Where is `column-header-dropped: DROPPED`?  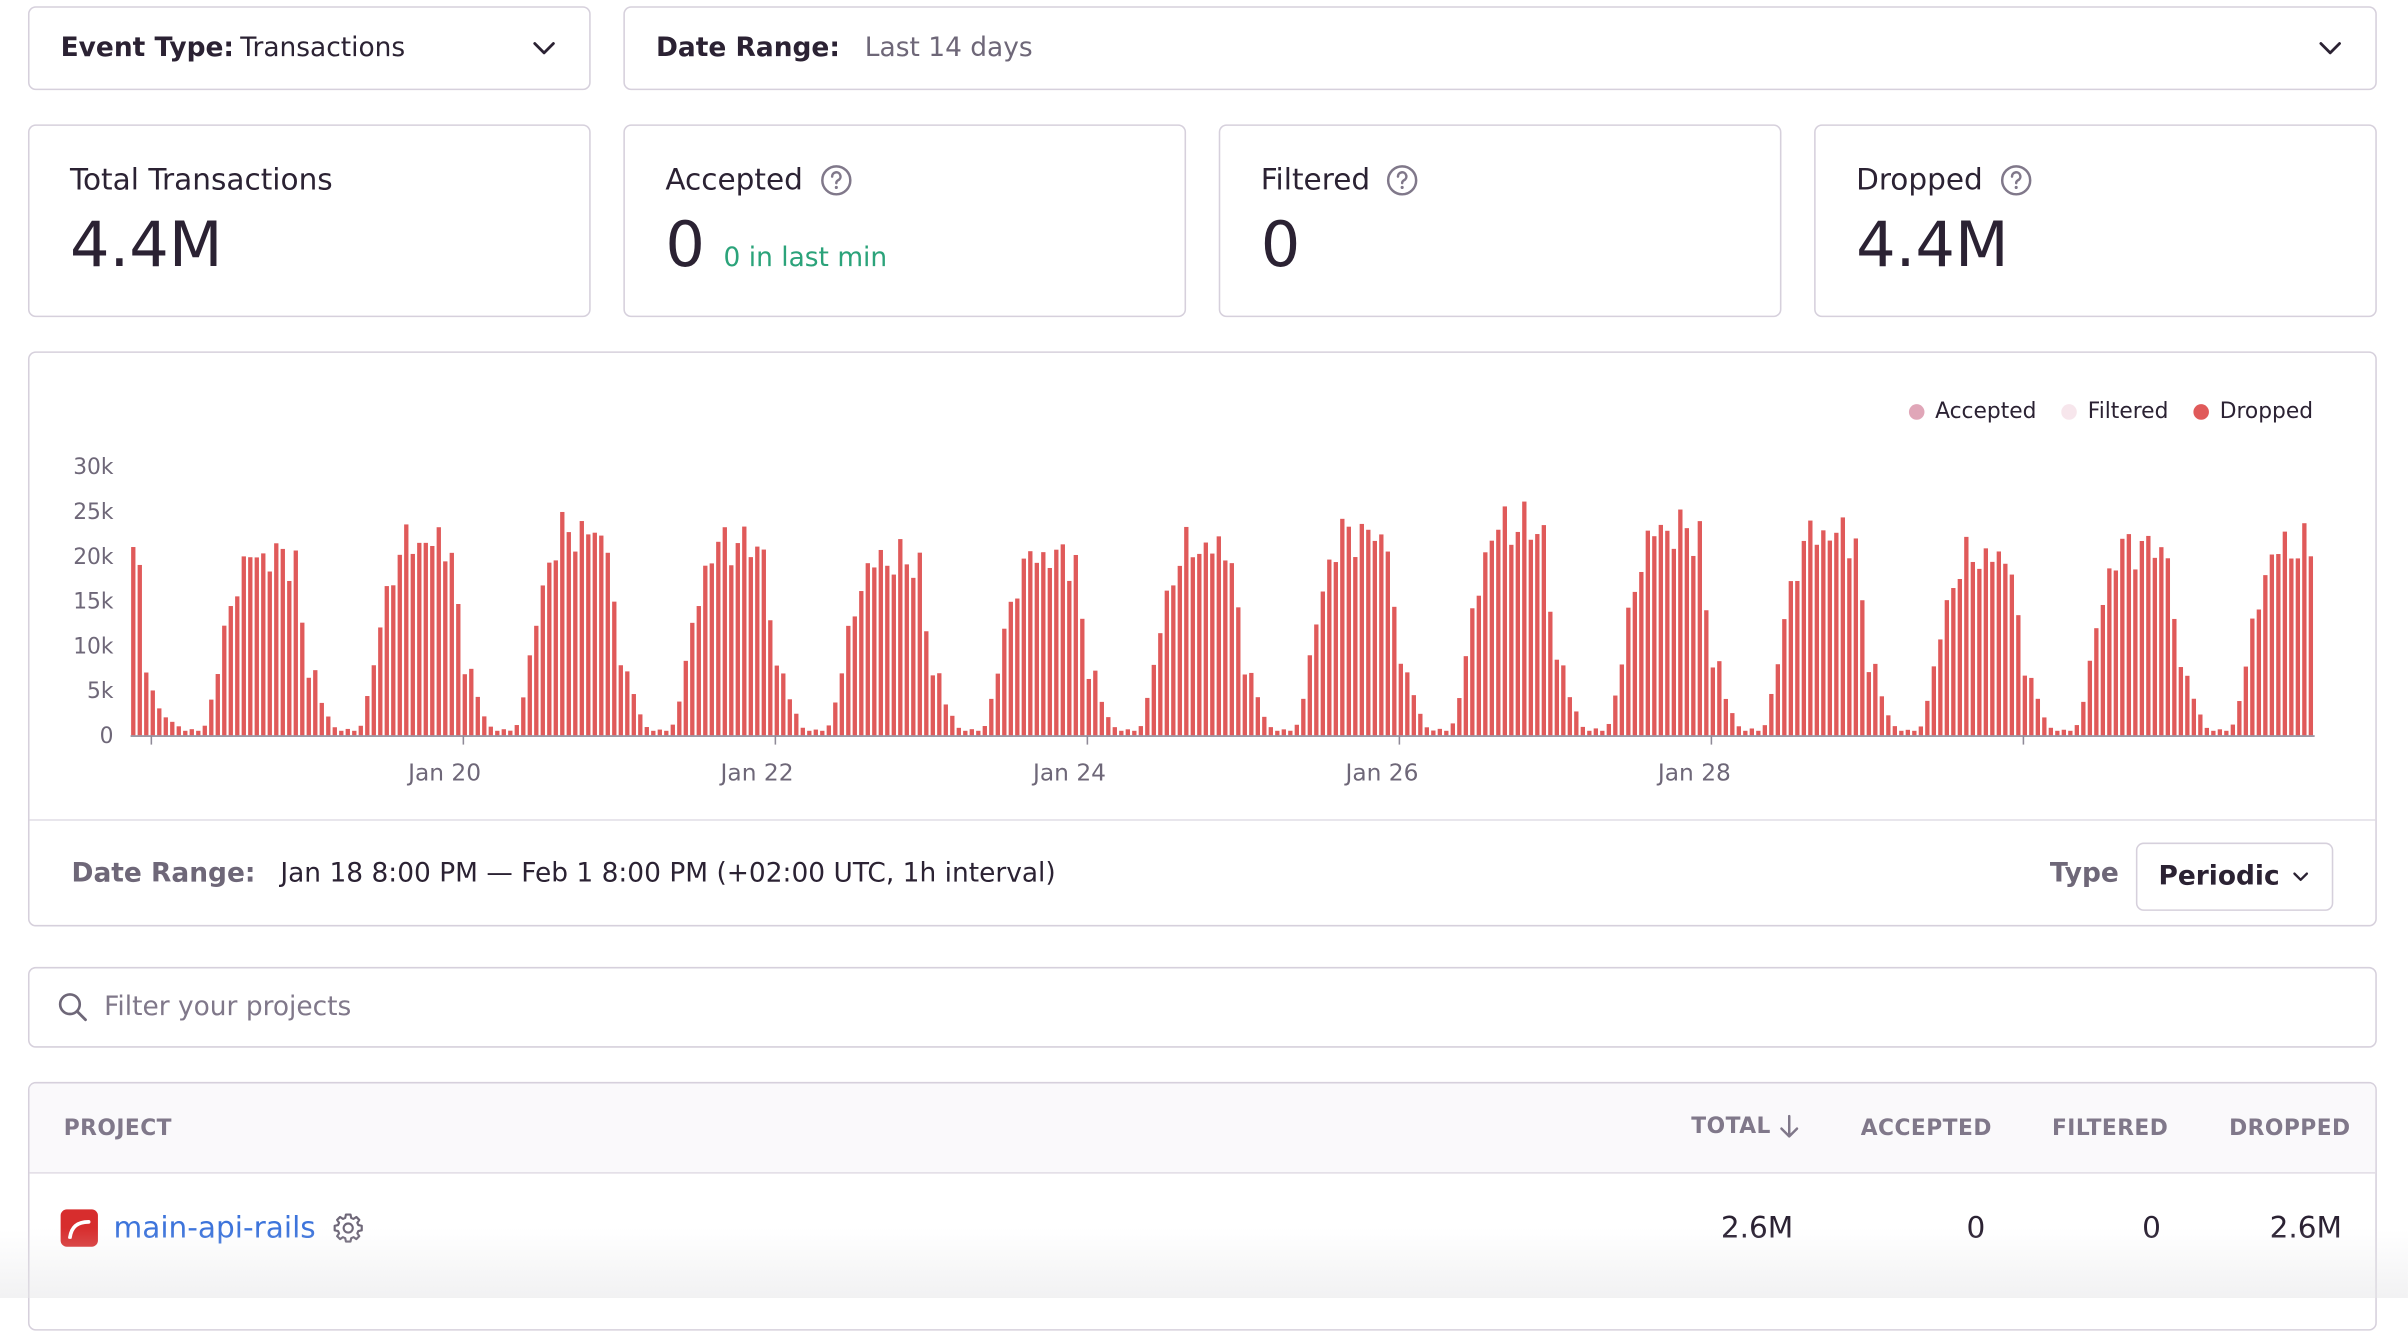 column-header-dropped: DROPPED is located at coordinates (2290, 1129).